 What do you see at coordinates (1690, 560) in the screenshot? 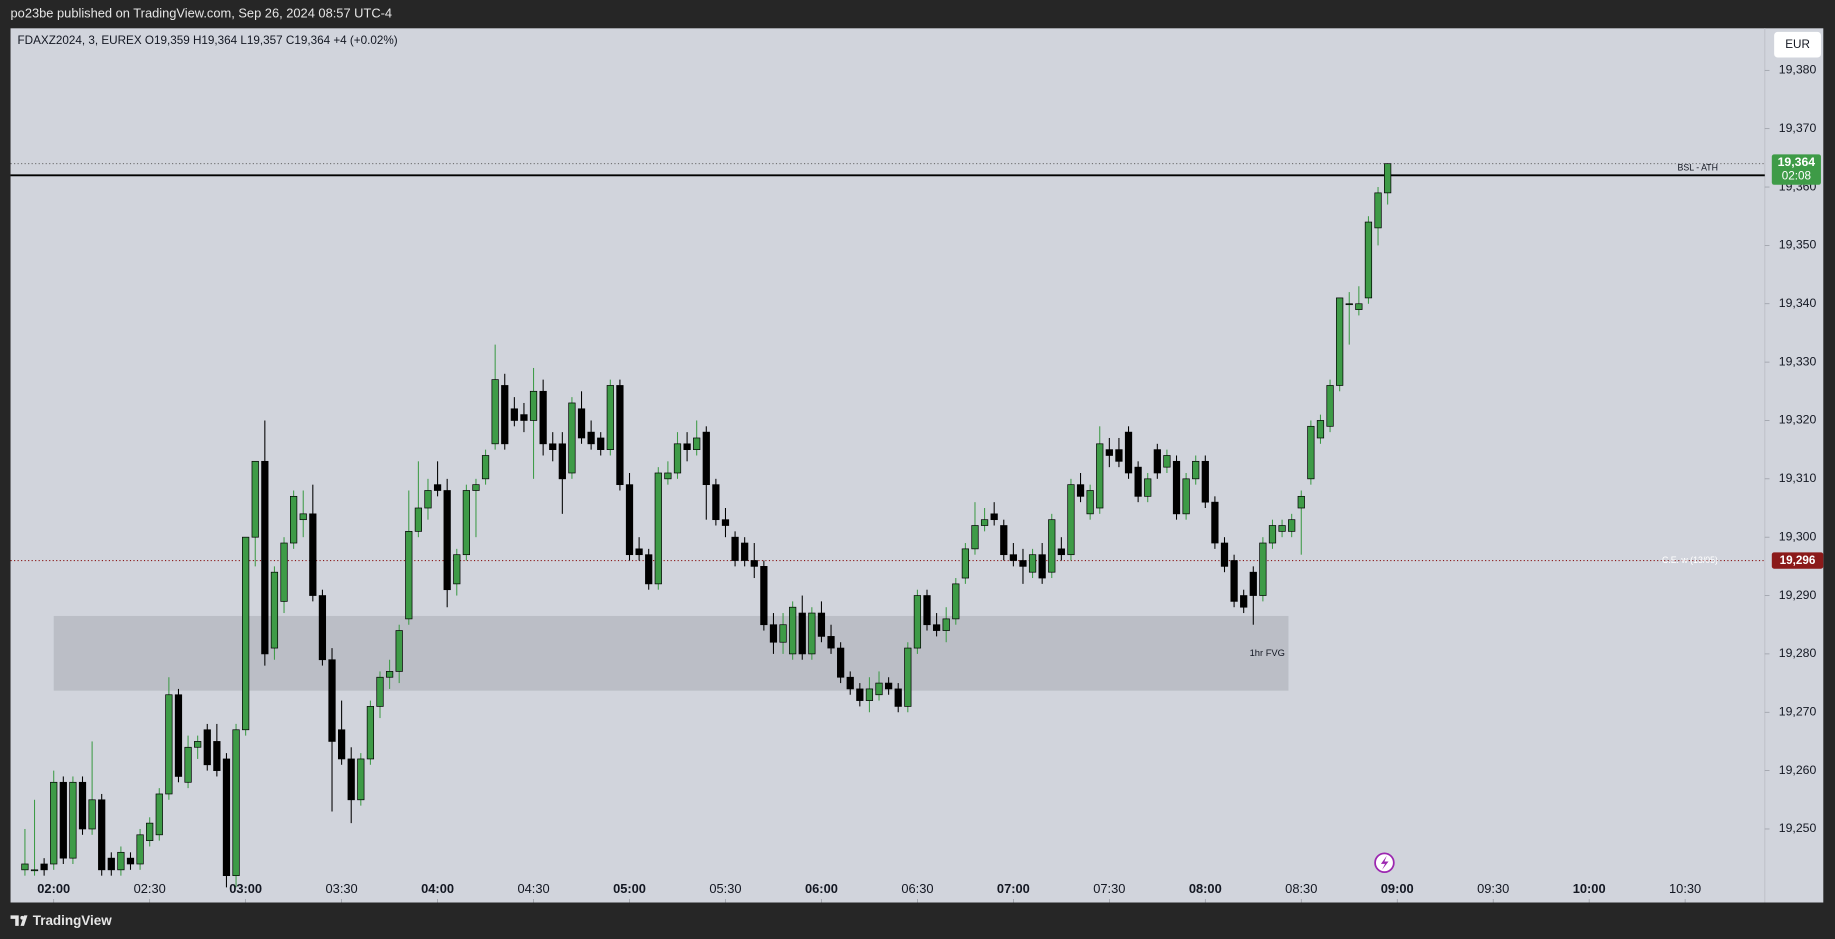
I see `level-label: C.E. w (13/05)` at bounding box center [1690, 560].